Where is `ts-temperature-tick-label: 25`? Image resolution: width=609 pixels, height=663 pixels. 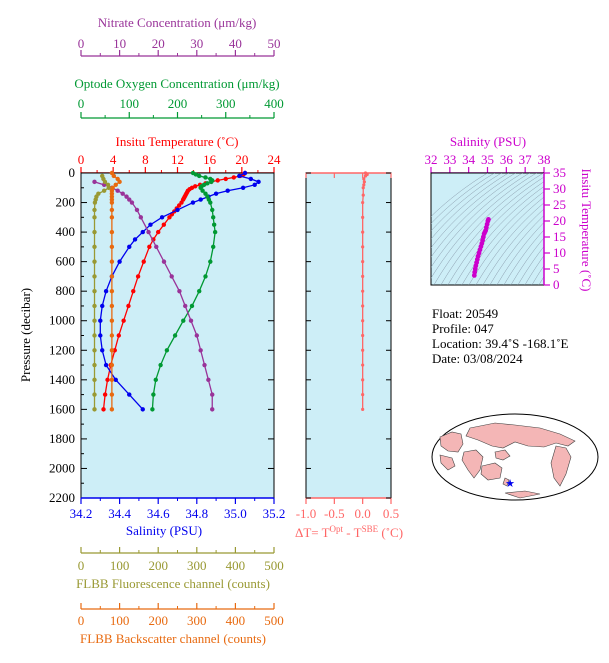
ts-temperature-tick-label: 25 is located at coordinates (559, 204).